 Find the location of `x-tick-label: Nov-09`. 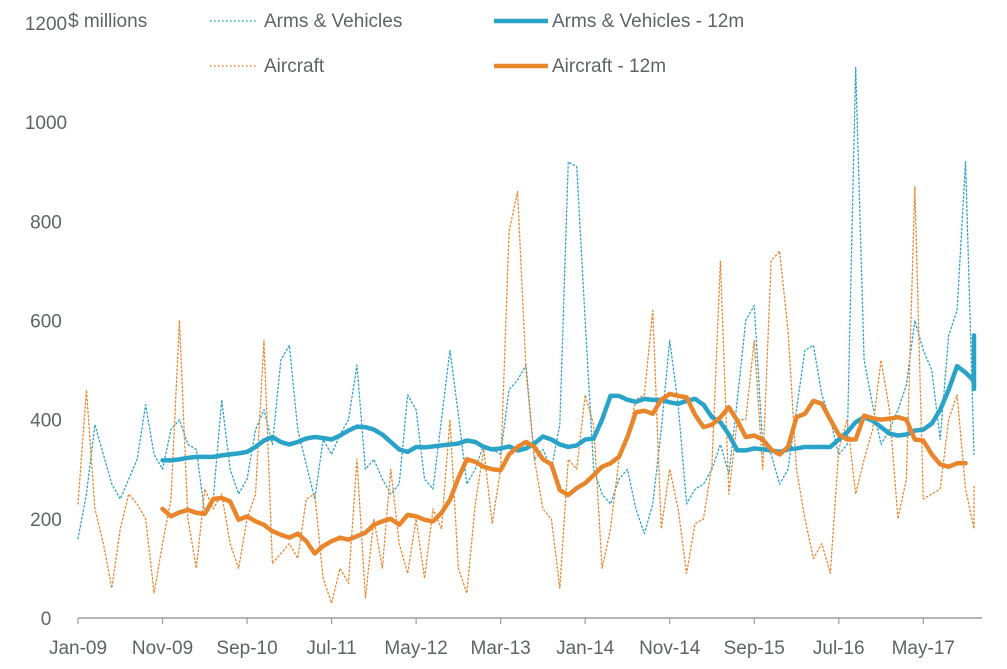

x-tick-label: Nov-09 is located at coordinates (162, 648).